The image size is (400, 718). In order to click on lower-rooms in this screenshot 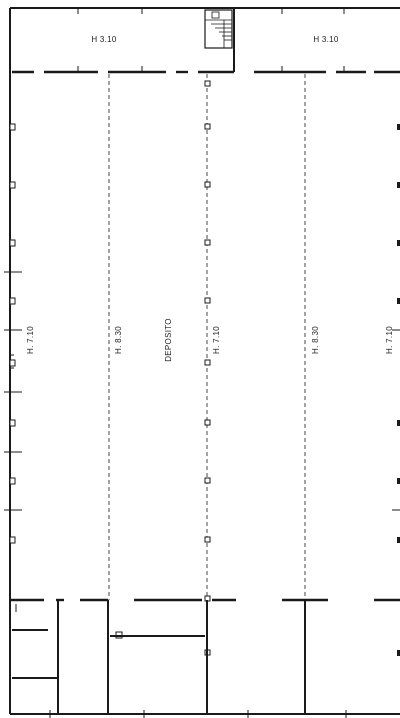, I will do `click(159, 657)`.